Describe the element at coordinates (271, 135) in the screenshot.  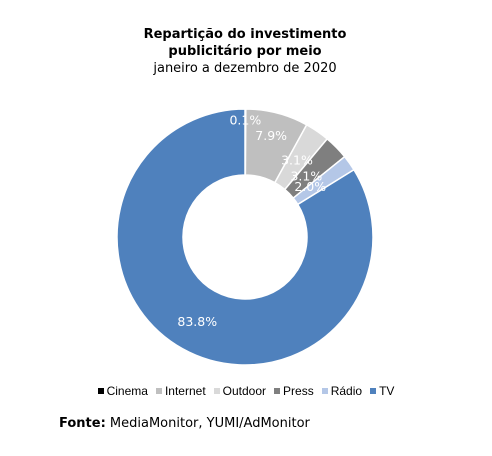
I see `data-label-internet: 7.9%` at that location.